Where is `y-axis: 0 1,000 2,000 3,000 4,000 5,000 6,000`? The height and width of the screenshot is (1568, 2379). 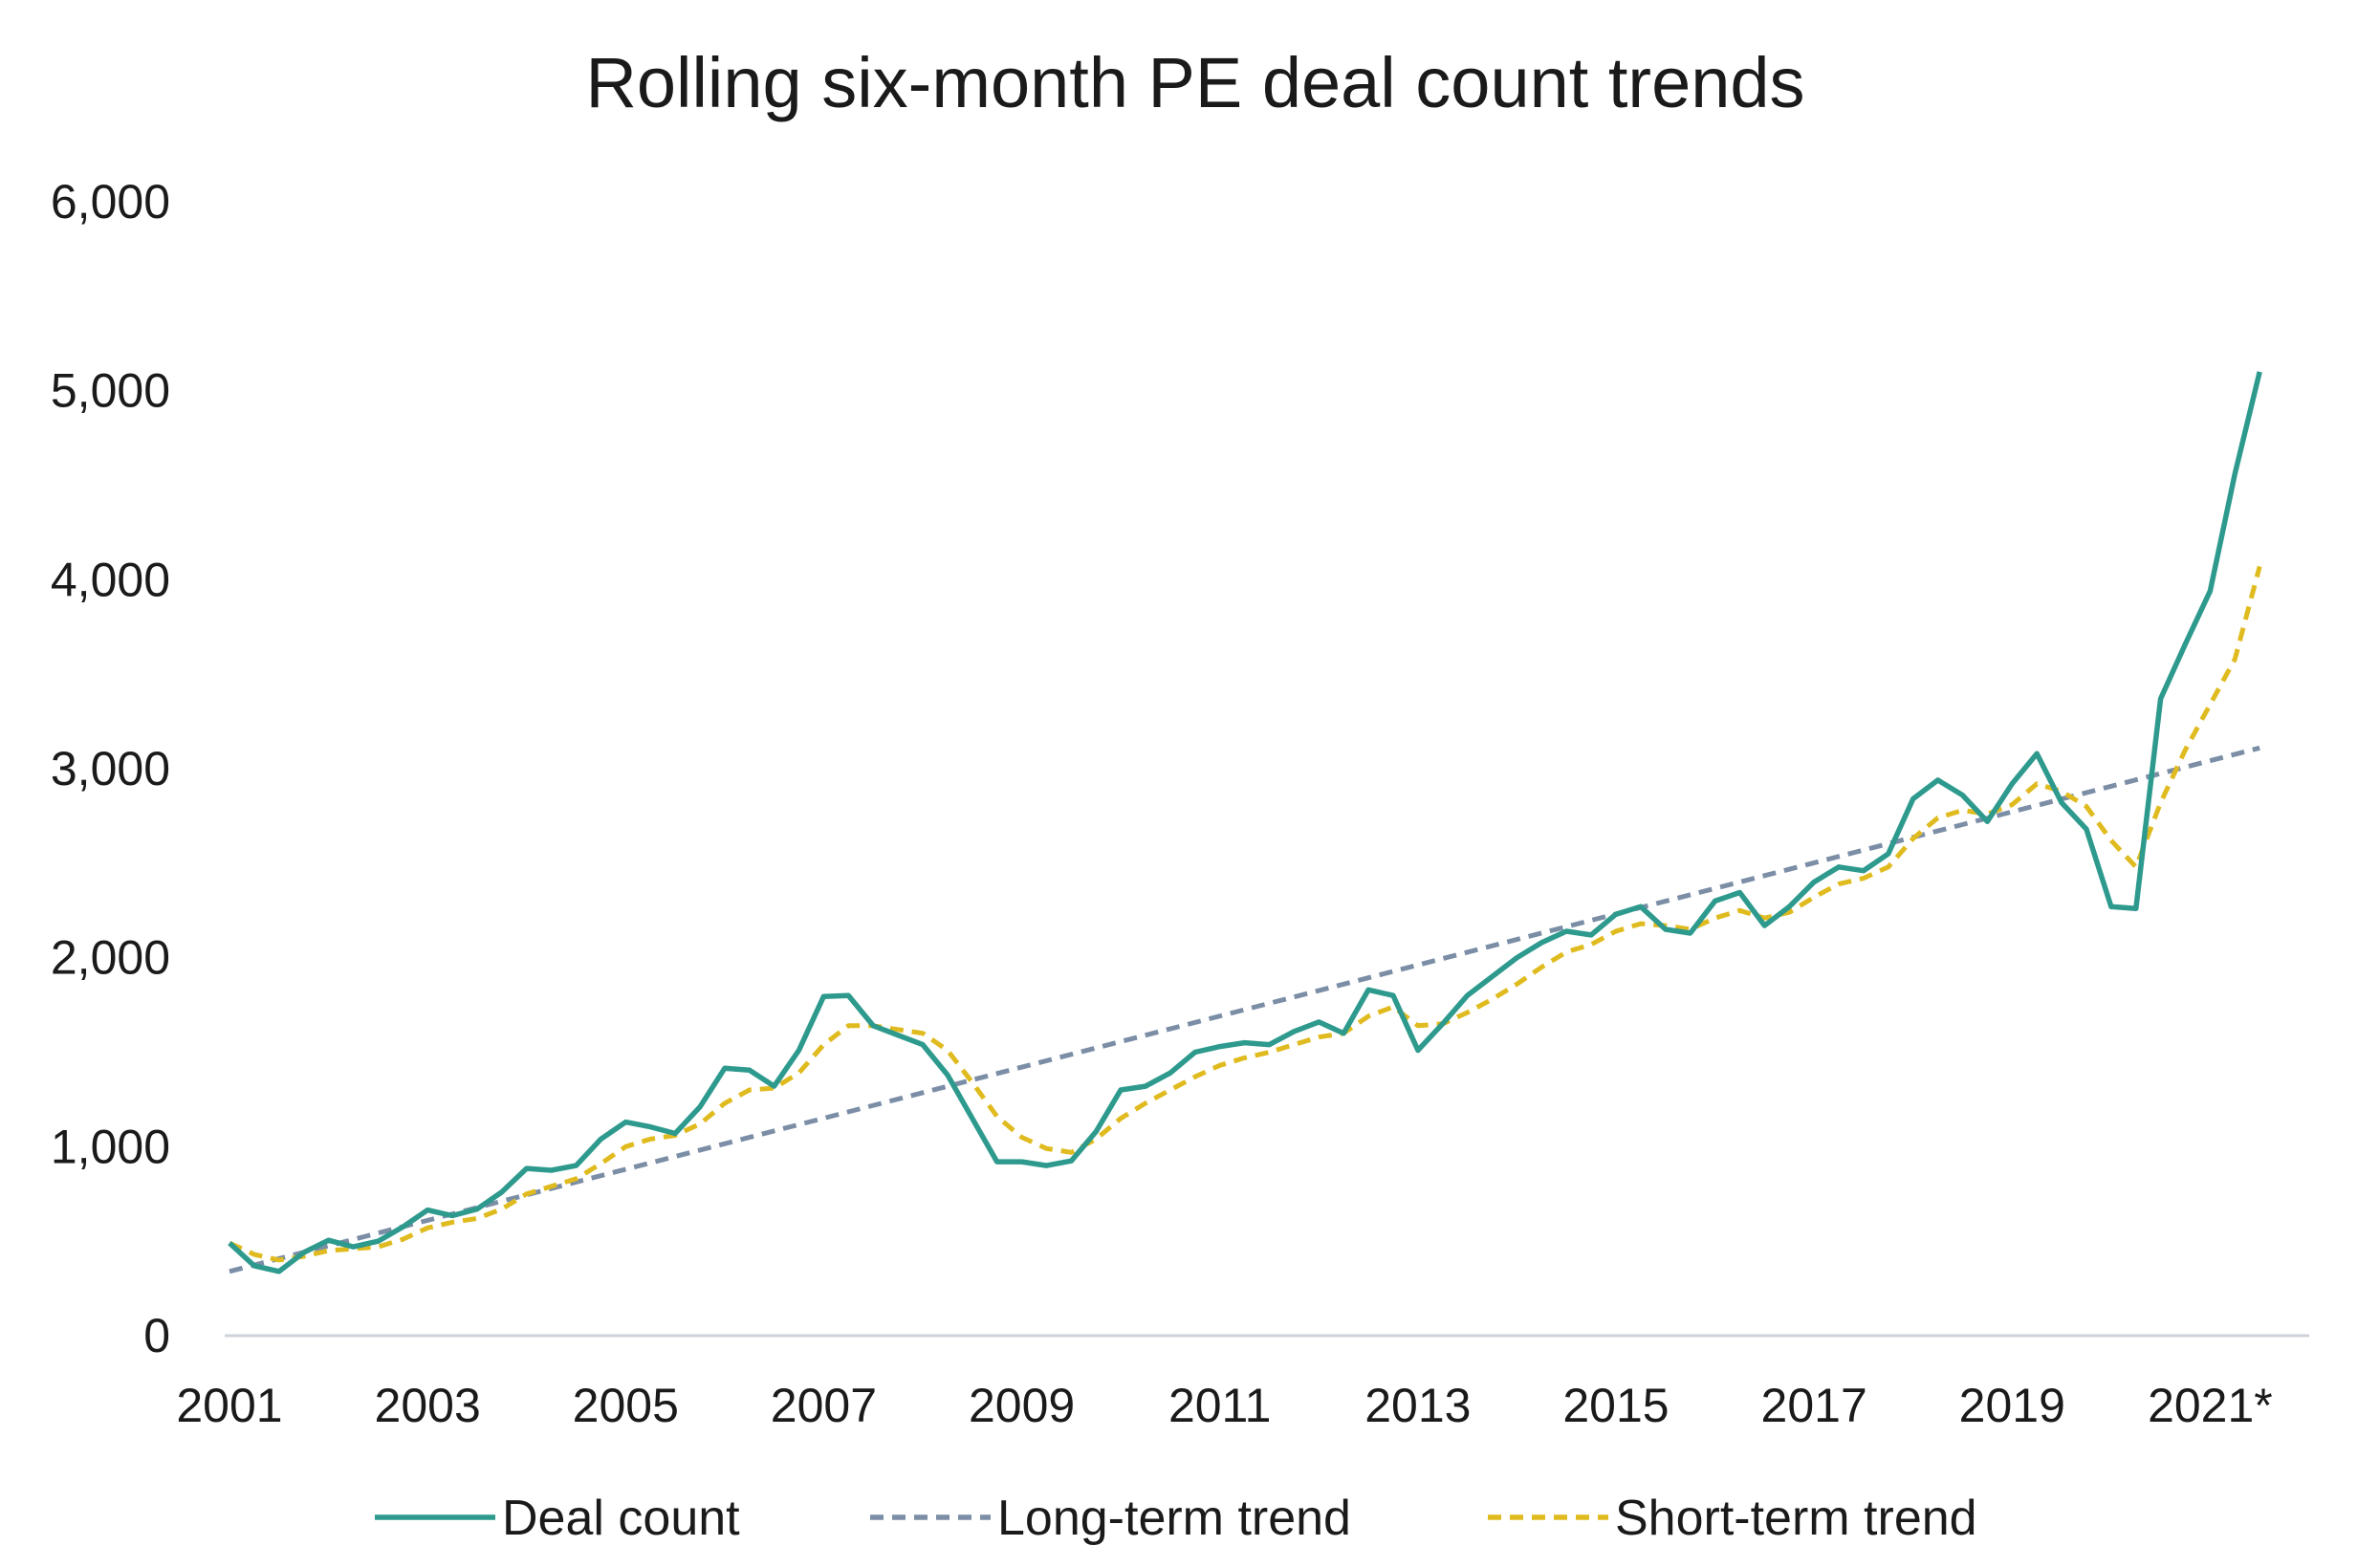
y-axis: 0 1,000 2,000 3,000 4,000 5,000 6,000 is located at coordinates (111, 768).